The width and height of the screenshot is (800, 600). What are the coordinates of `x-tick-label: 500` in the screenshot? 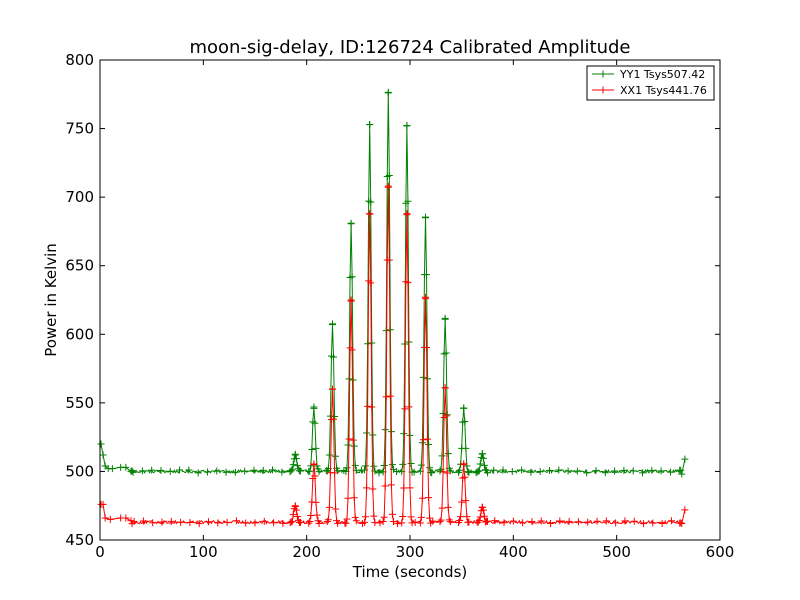 It's located at (616, 552).